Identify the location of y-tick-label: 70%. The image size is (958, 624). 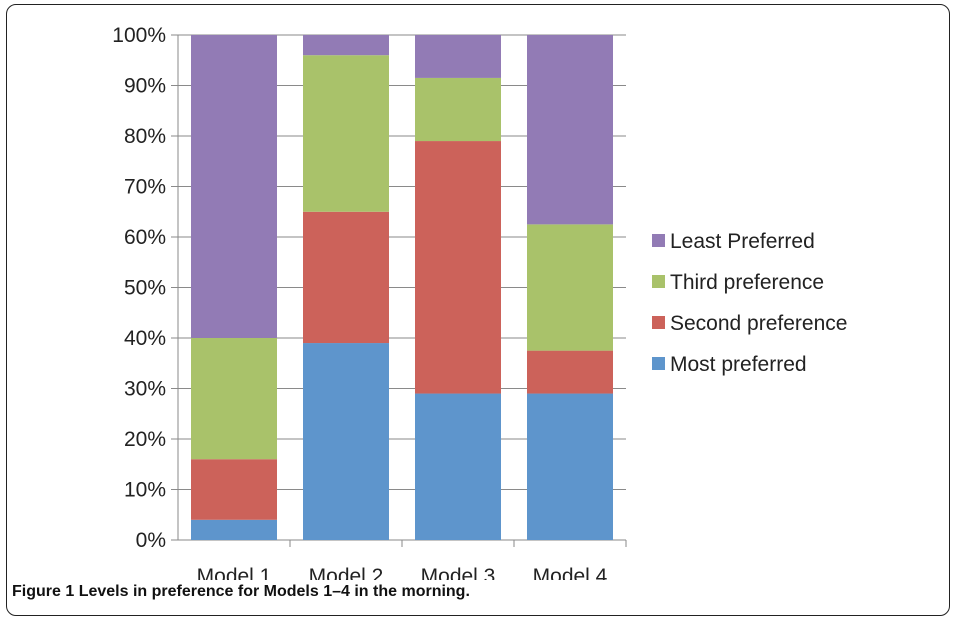
(145, 187).